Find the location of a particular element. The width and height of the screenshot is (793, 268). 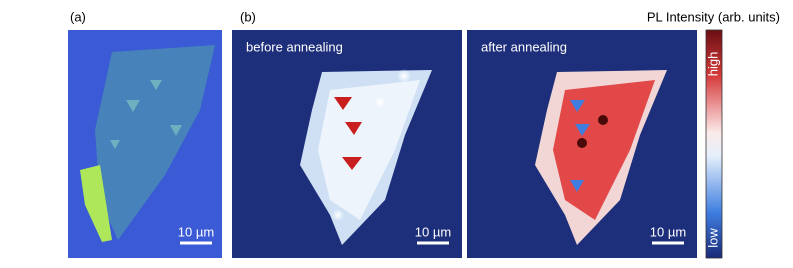

colorbar is located at coordinates (714, 144).